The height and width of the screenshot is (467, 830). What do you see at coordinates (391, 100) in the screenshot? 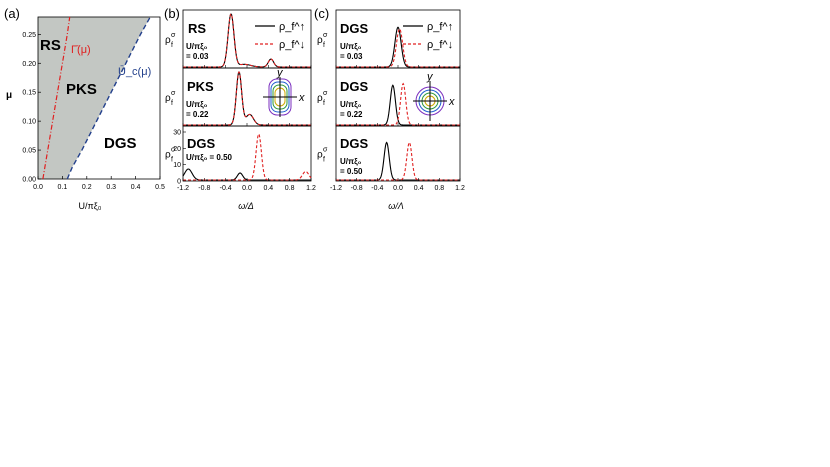
I see `spectral-panel-c: ρ σfρ σfρ σf-1.2 -0.8 -0.4 0.0 0.4 0.8 1.2` at bounding box center [391, 100].